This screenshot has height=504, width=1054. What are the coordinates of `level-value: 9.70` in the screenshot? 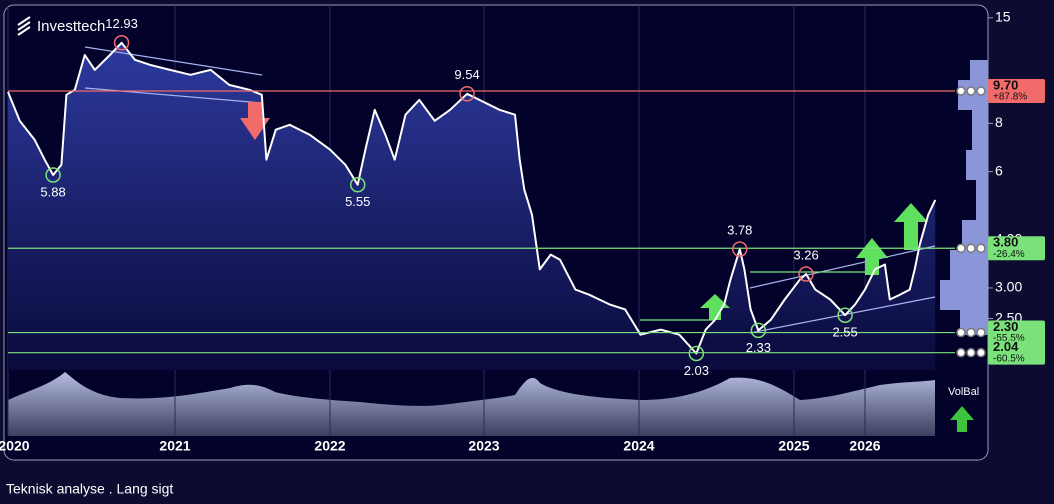 It's located at (1005, 84).